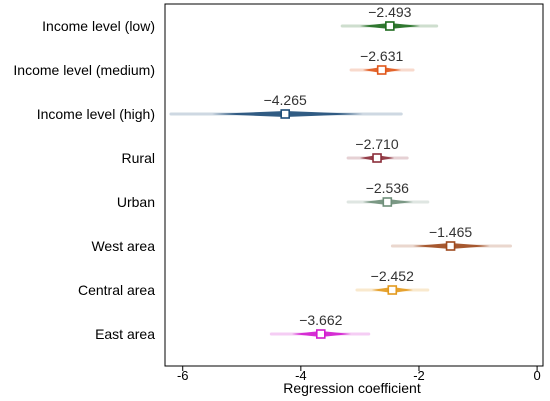  Describe the element at coordinates (84, 70) in the screenshot. I see `category-label: Income level (medium)` at that location.